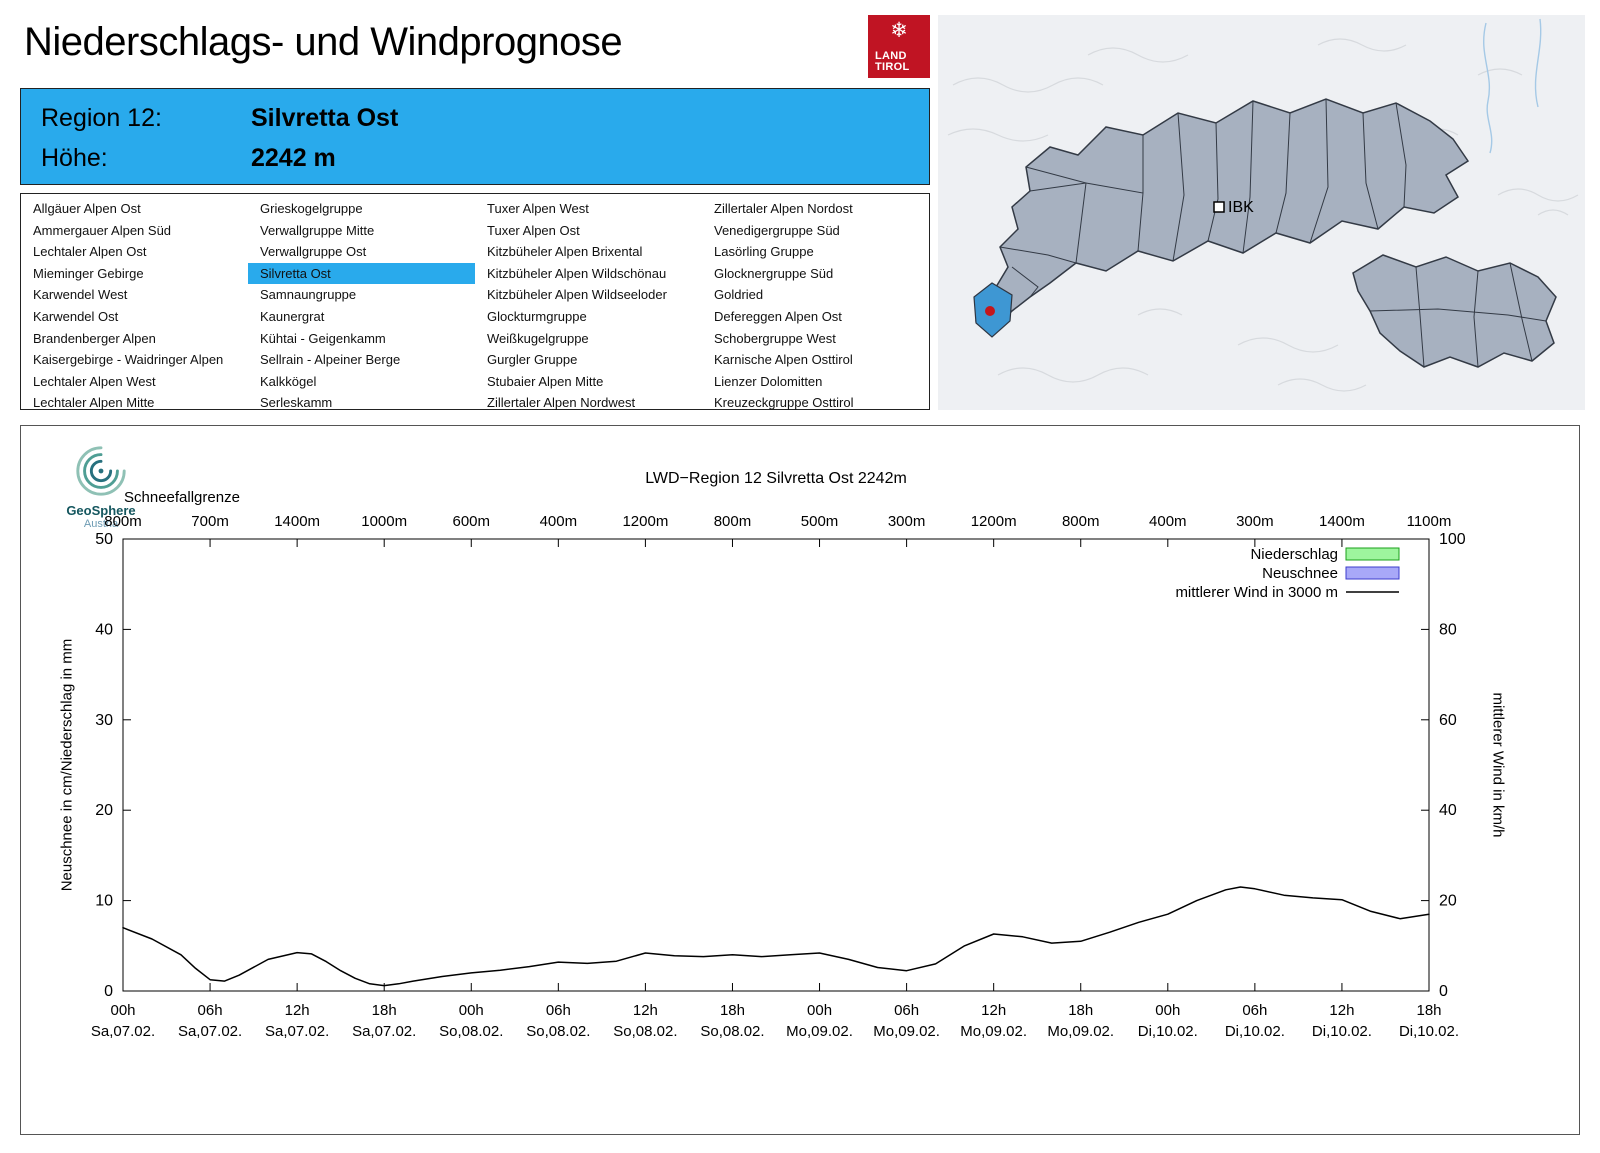  What do you see at coordinates (891, 56) in the screenshot?
I see `logo-line-1: LAND` at bounding box center [891, 56].